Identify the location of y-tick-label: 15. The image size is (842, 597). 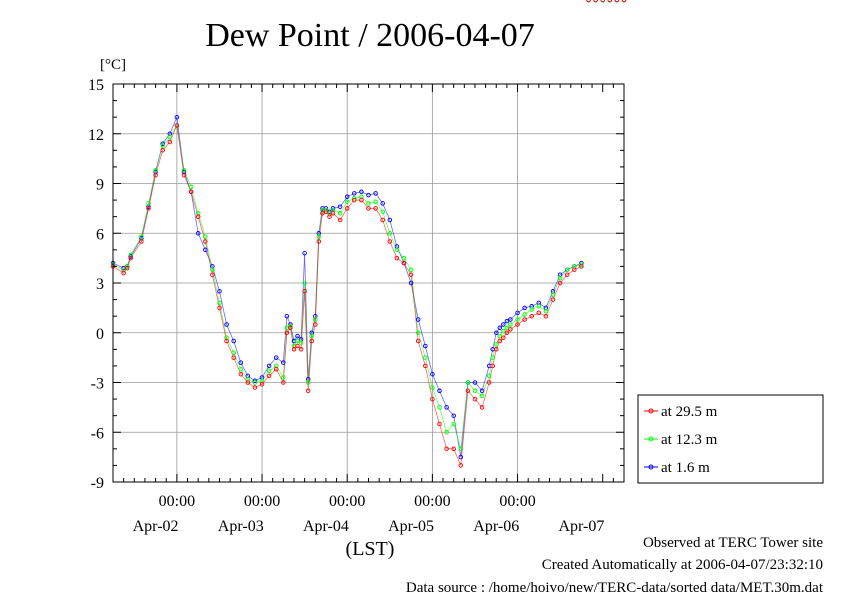
(96, 85).